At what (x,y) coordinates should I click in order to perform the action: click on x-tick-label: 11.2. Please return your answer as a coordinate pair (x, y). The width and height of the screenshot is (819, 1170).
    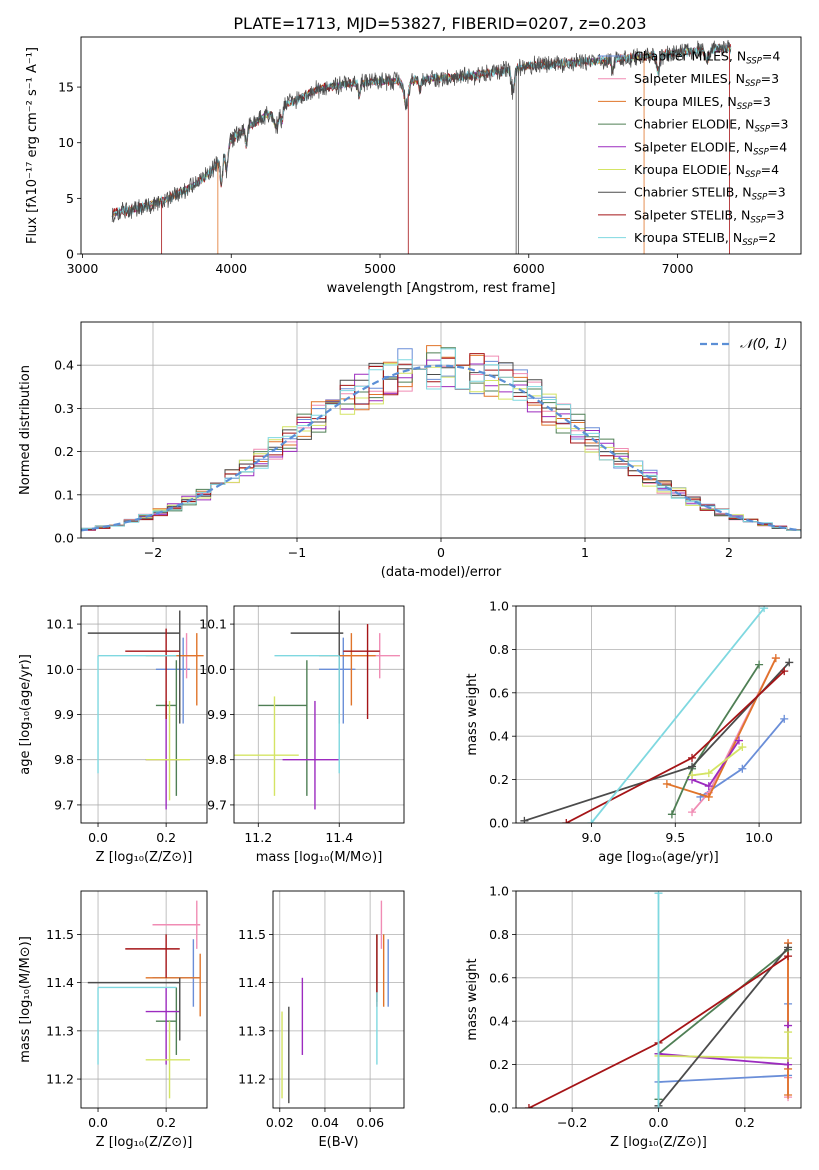
    Looking at the image, I should click on (258, 837).